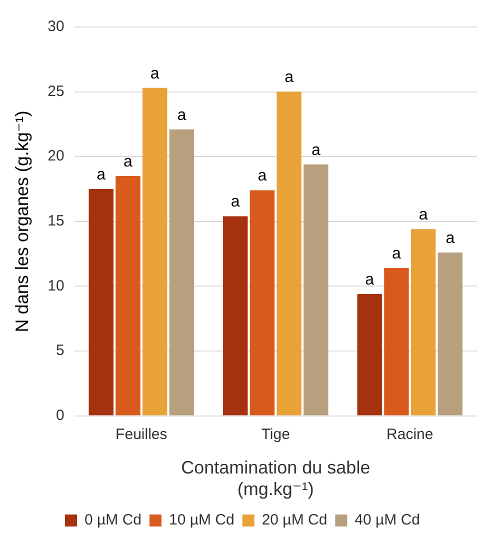 Image resolution: width=495 pixels, height=546 pixels. Describe the element at coordinates (387, 520) in the screenshot. I see `legend-label: 40 µM Cd` at that location.